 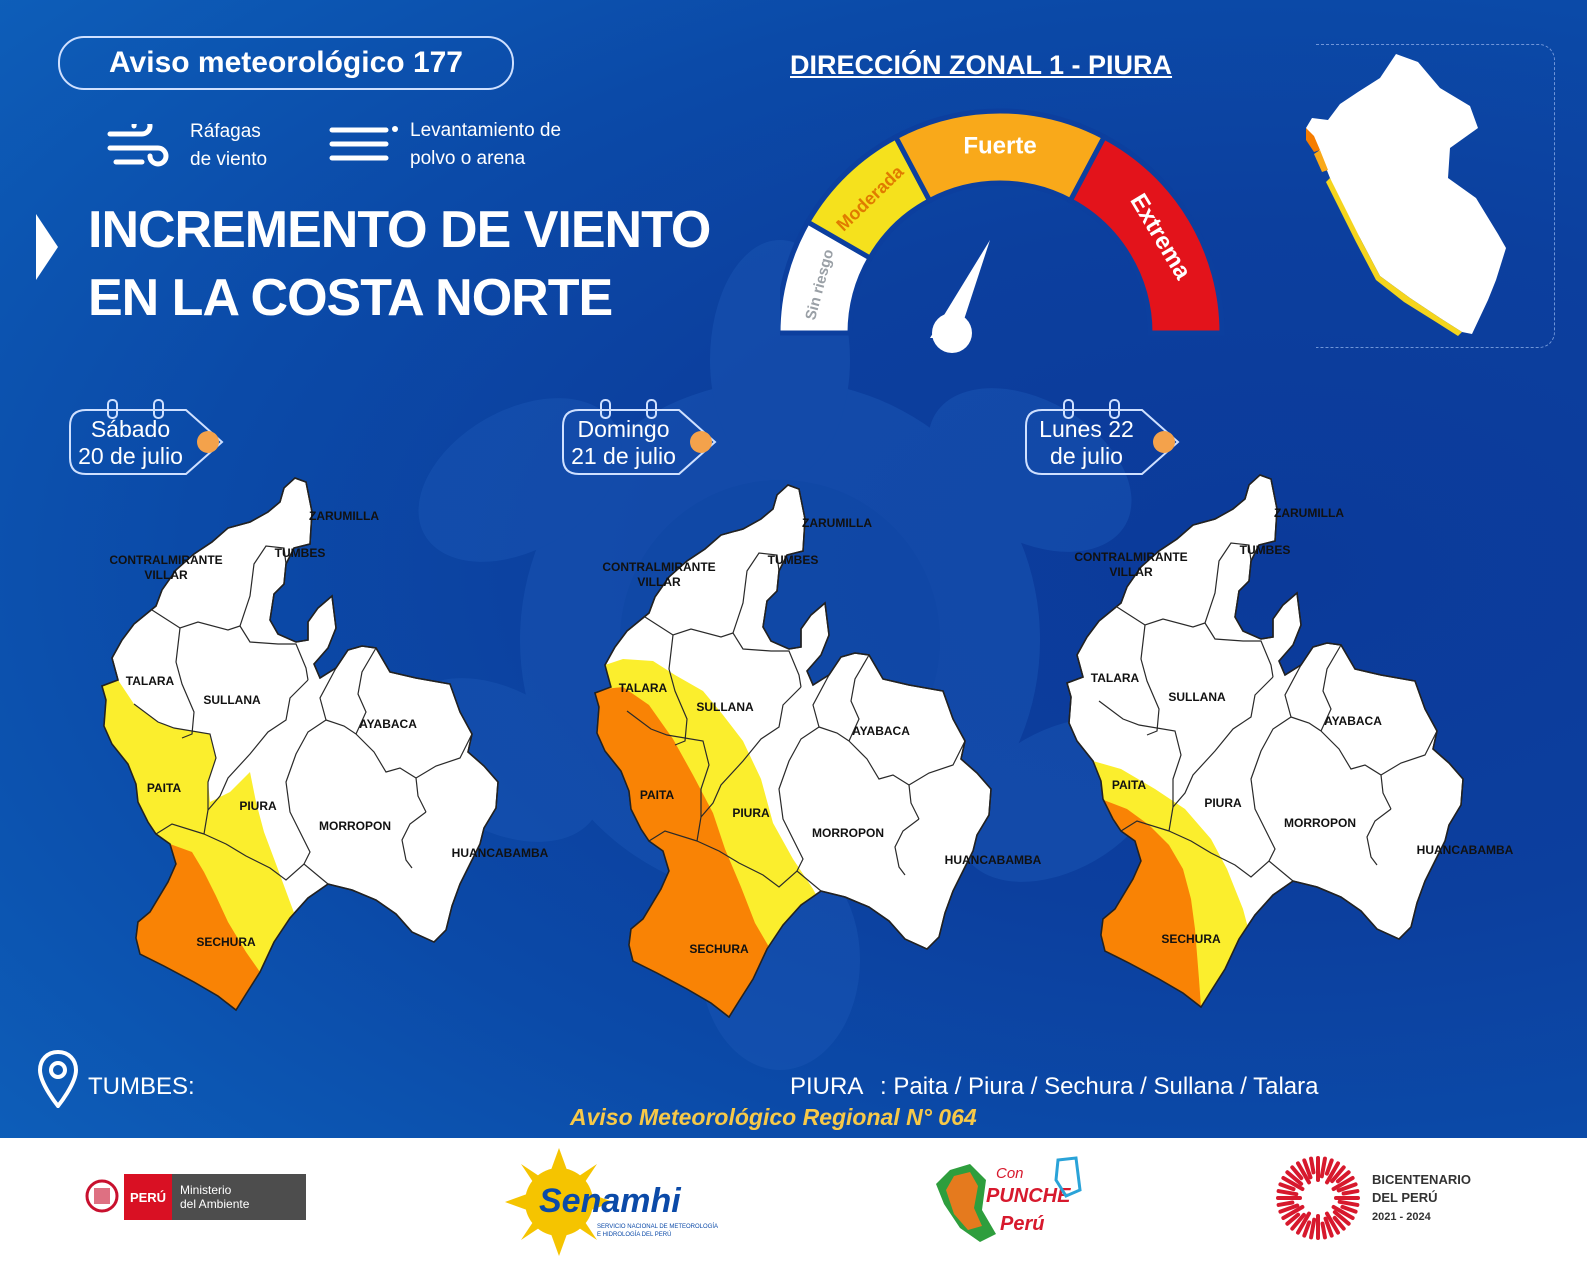 I want to click on bicentenario-logo: BICENTENARIO DEL PERÚ 2021 - 2024, so click(x=1373, y=1198).